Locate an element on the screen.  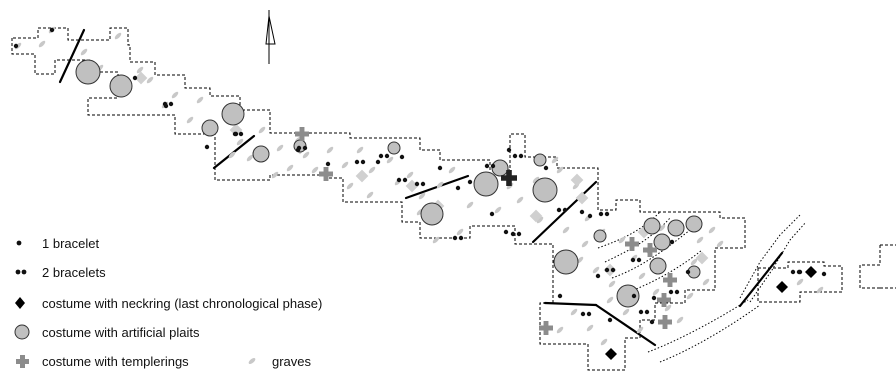
circle-icon is located at coordinates (28, 332).